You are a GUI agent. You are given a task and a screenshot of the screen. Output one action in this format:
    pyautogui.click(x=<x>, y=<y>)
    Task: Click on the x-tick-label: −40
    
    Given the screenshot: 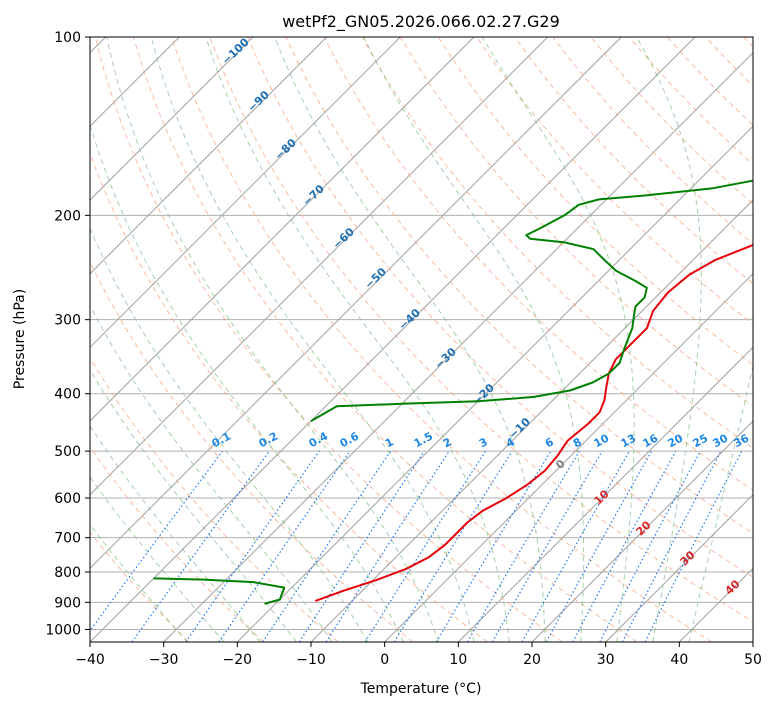 What is the action you would take?
    pyautogui.click(x=90, y=660)
    